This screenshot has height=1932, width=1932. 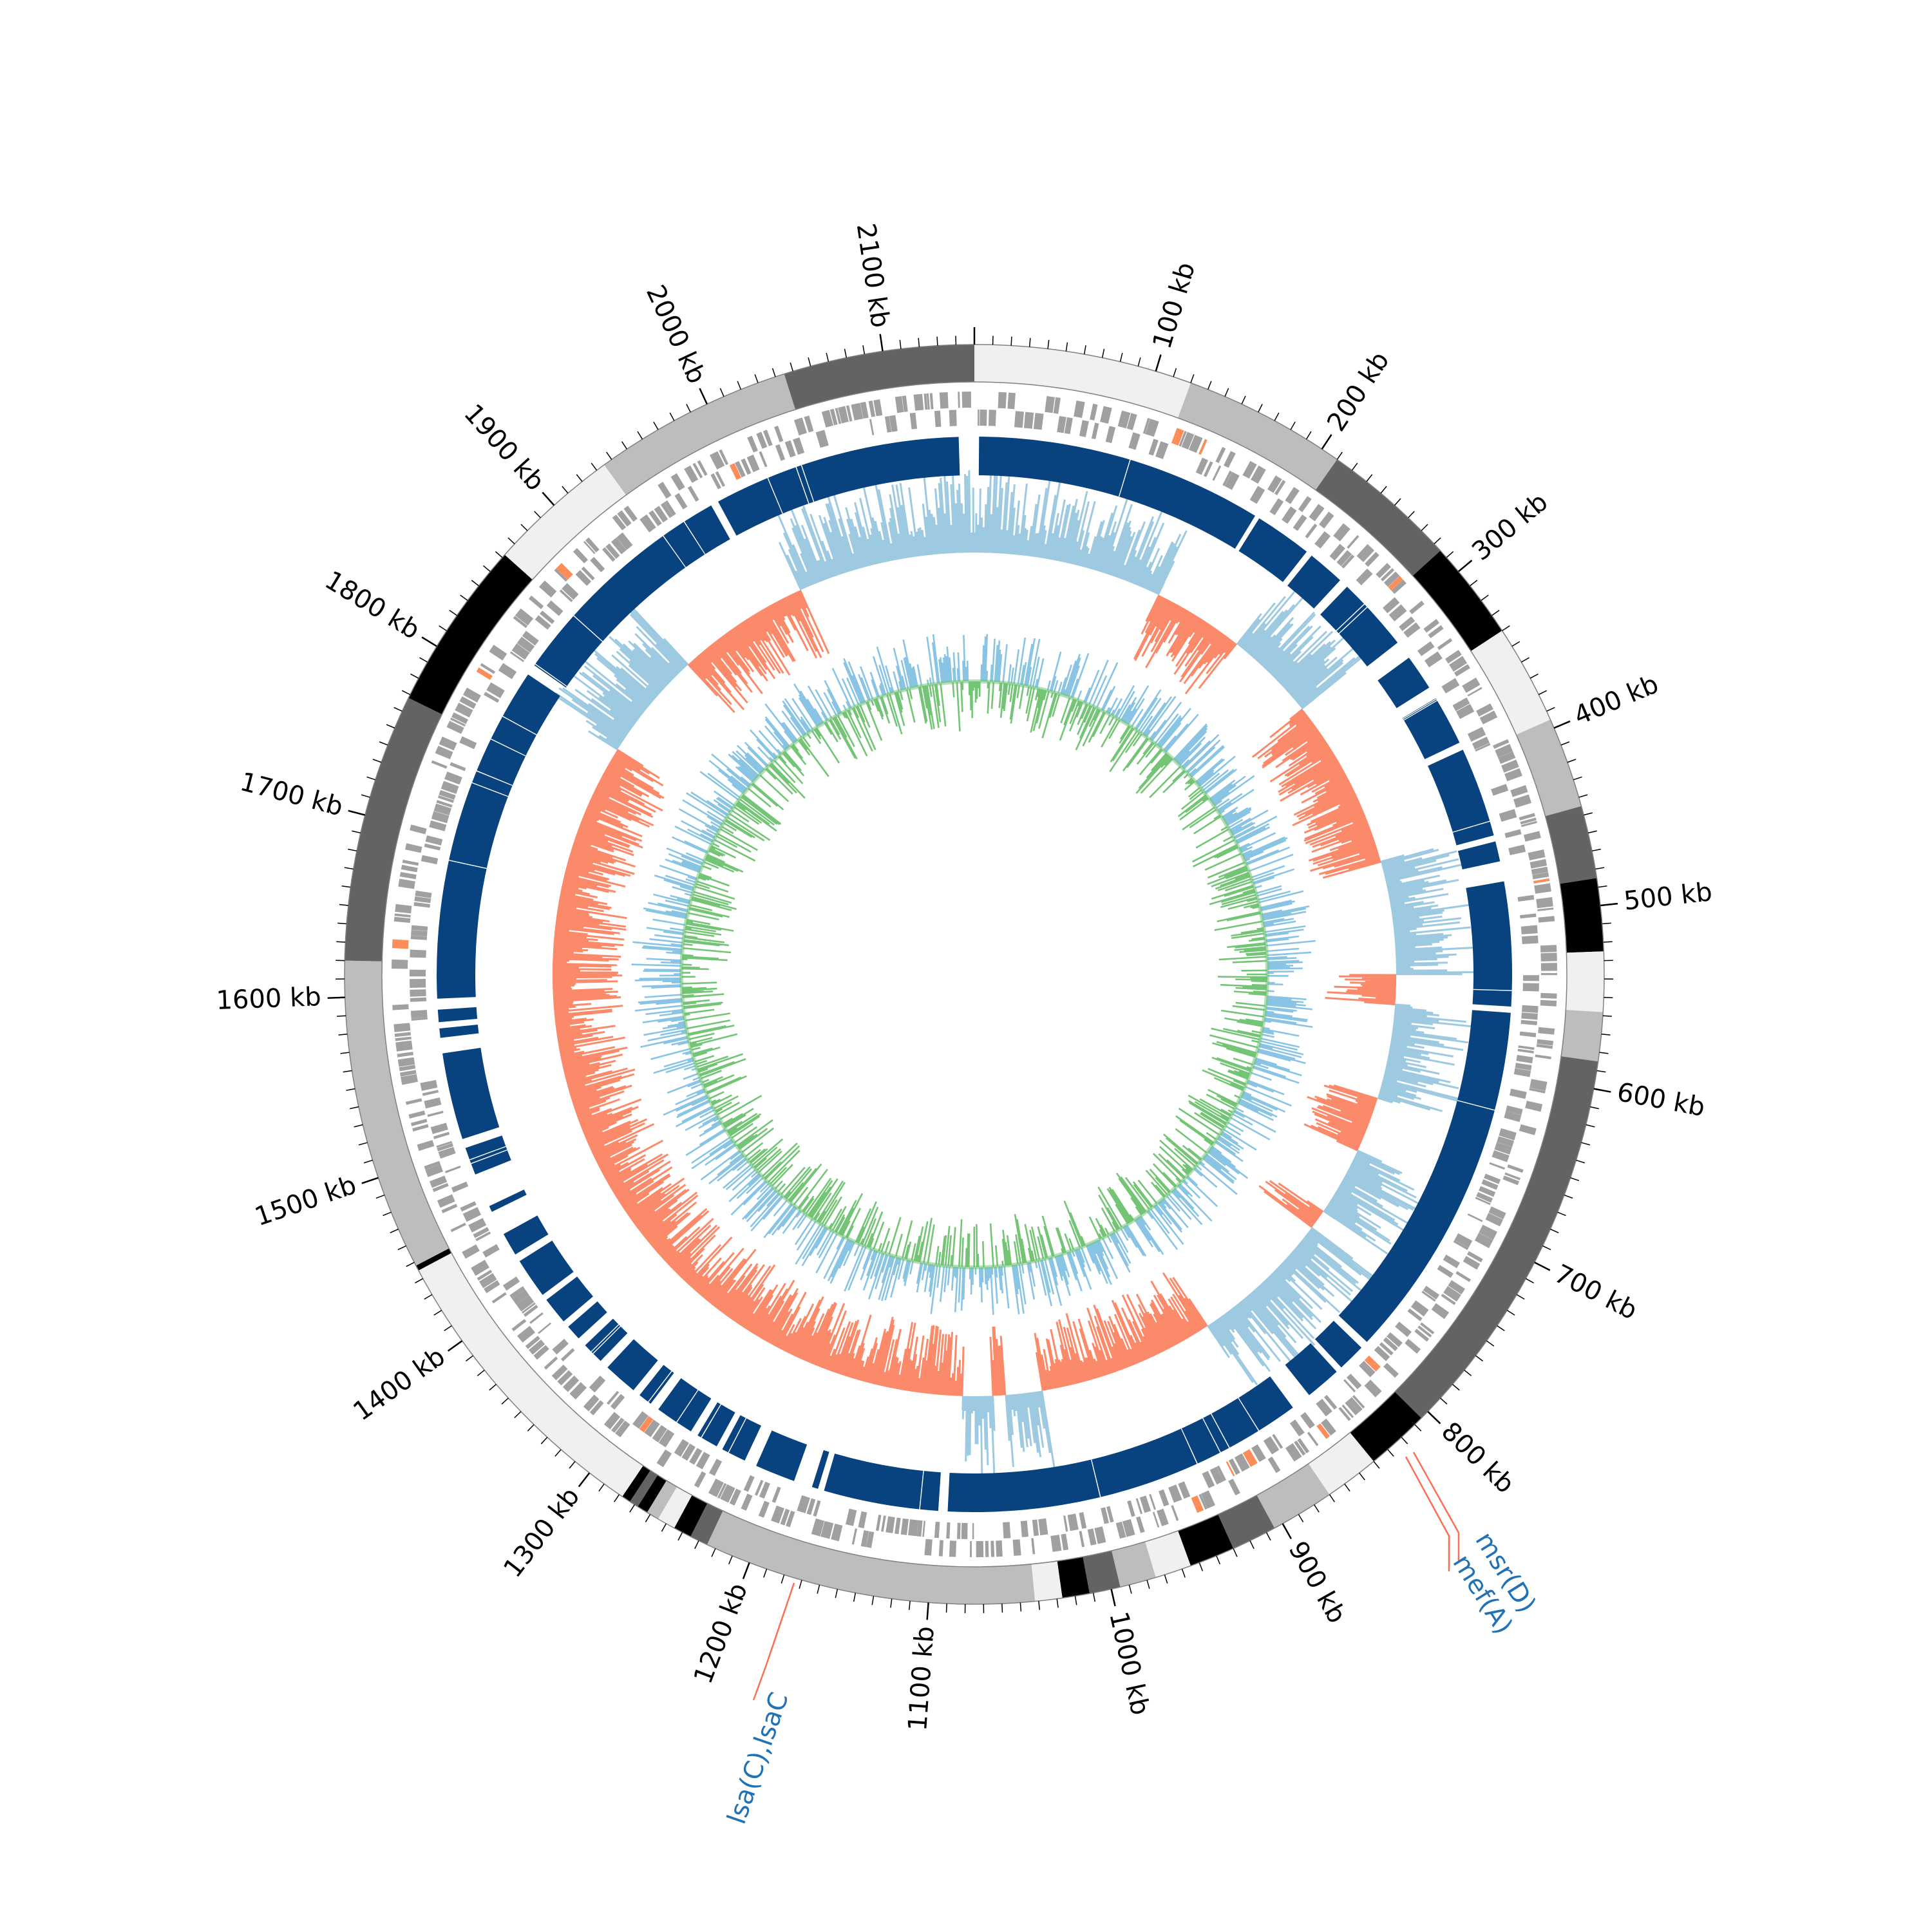 What do you see at coordinates (504, 448) in the screenshot?
I see `tick-label-1900: 1900 kb` at bounding box center [504, 448].